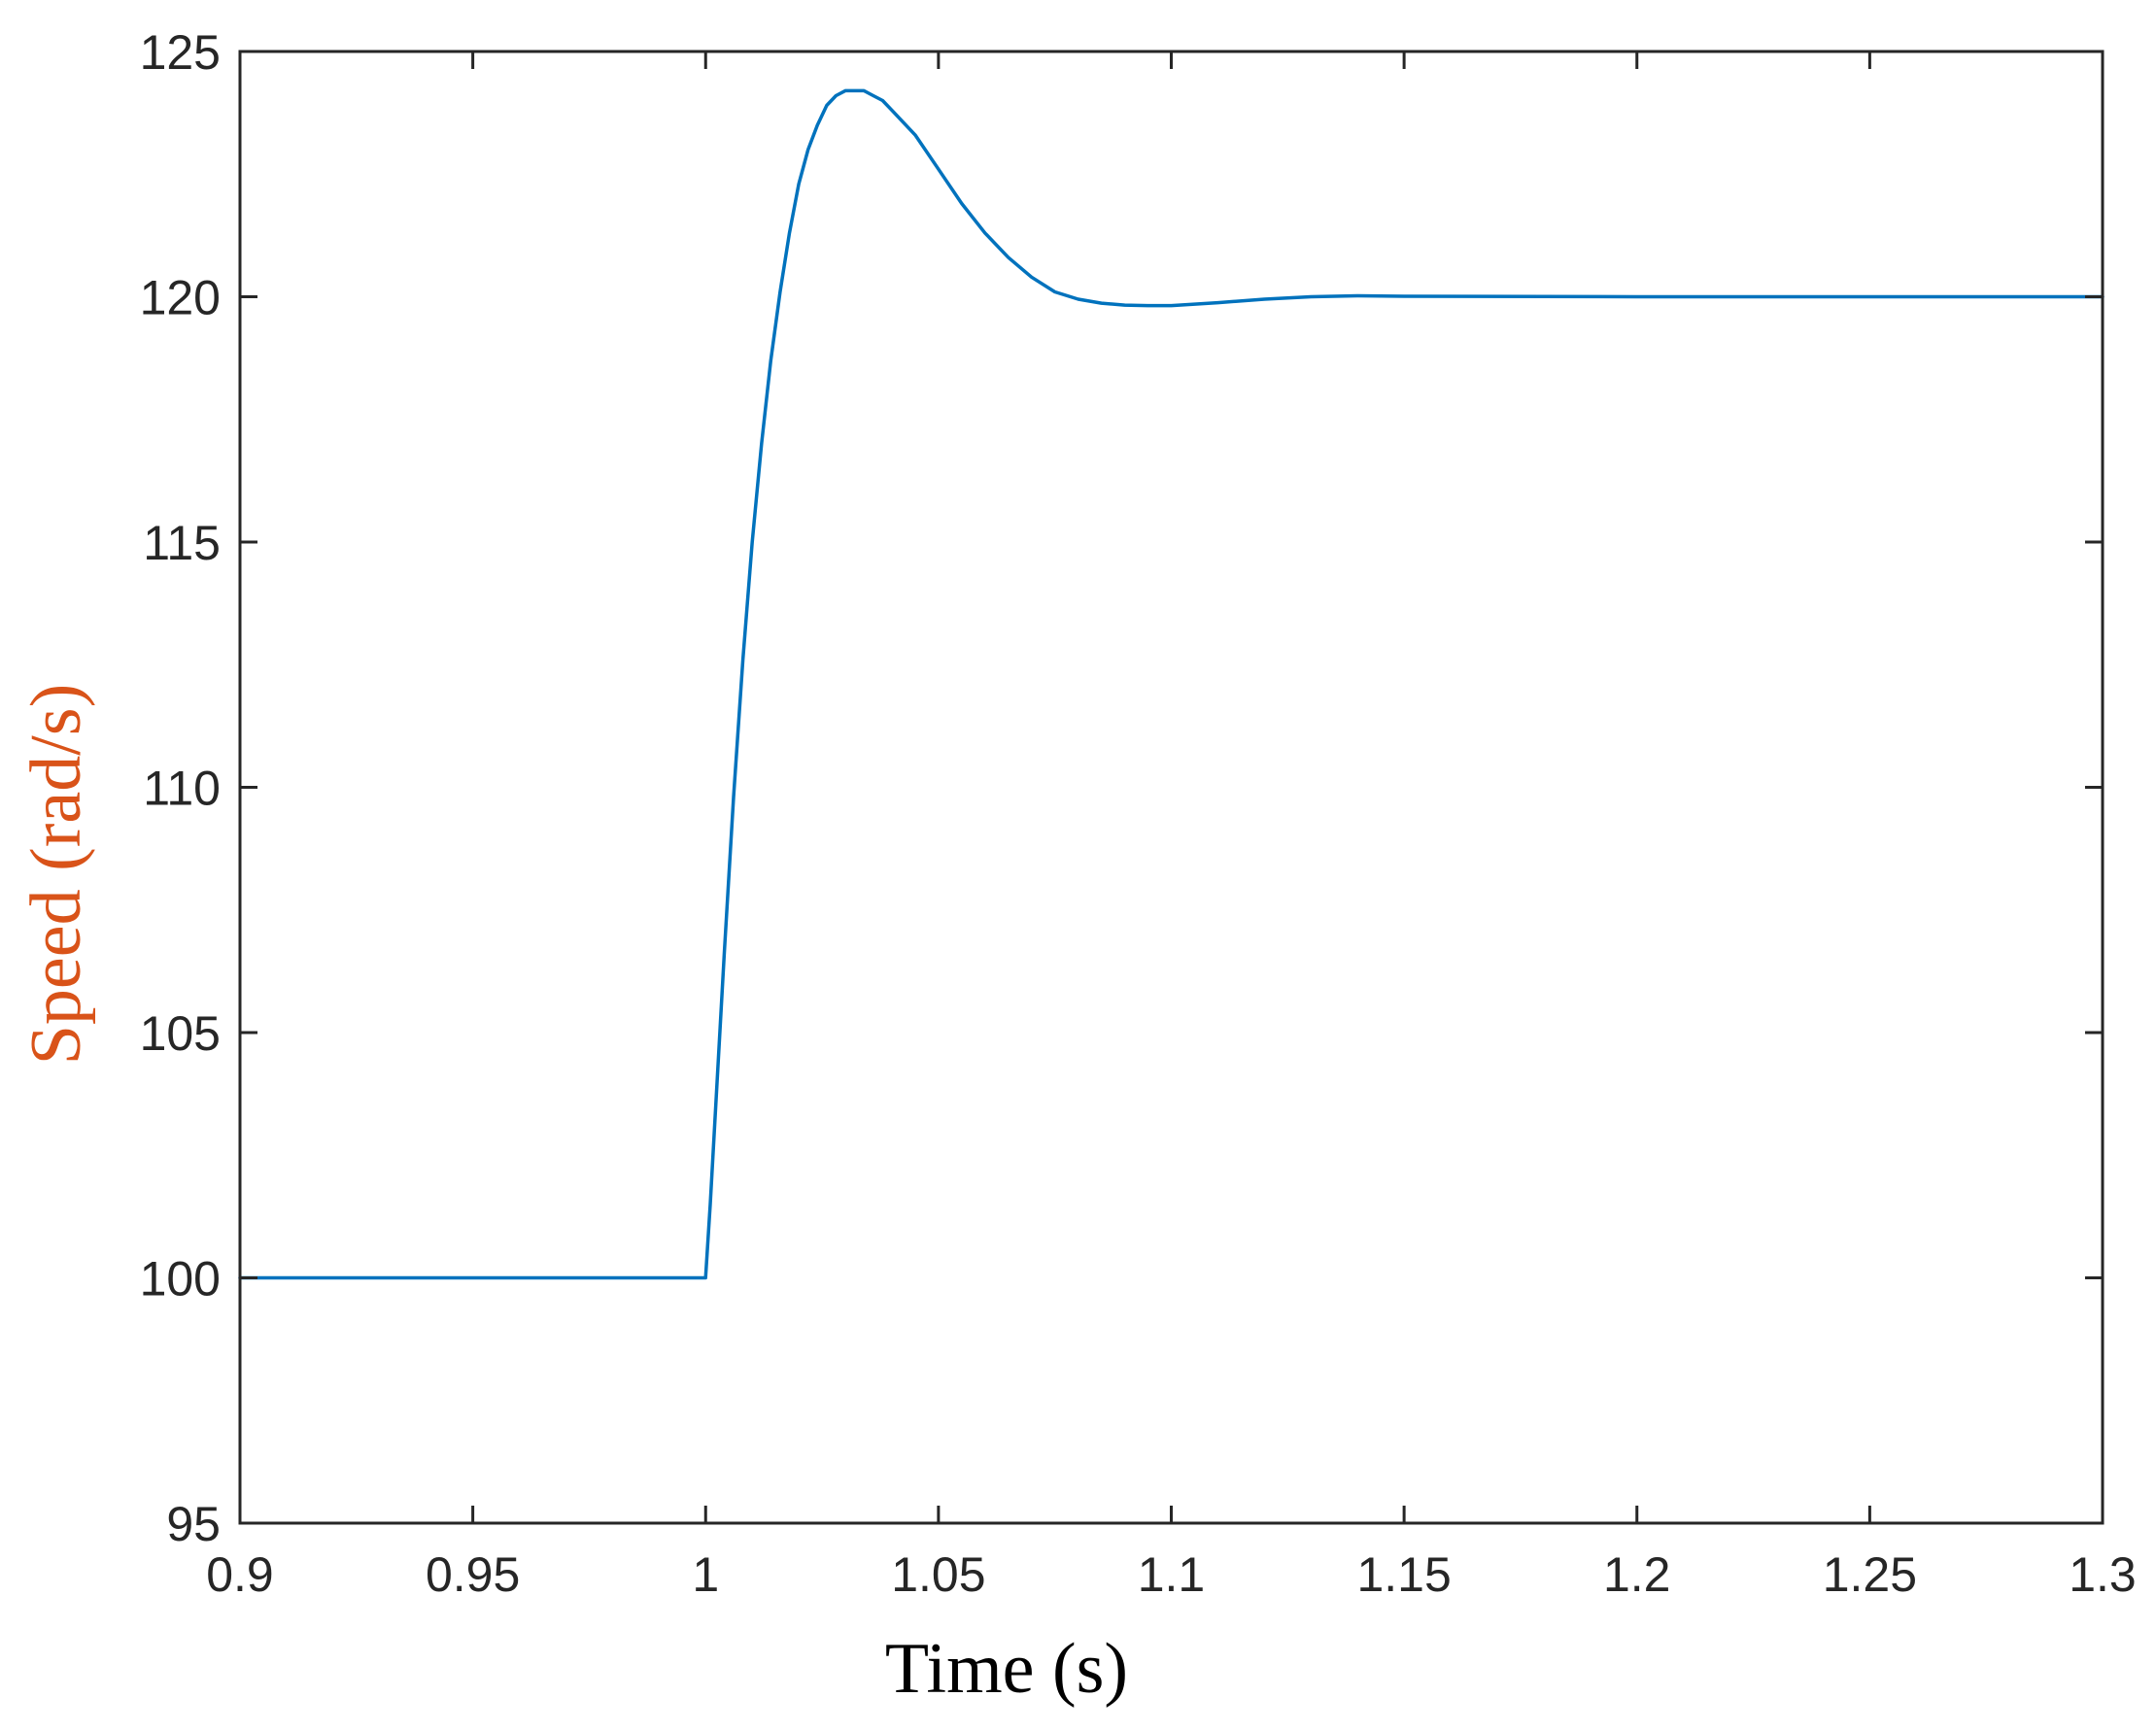  Describe the element at coordinates (1403, 1574) in the screenshot. I see `x-tick-label: 1.15` at that location.